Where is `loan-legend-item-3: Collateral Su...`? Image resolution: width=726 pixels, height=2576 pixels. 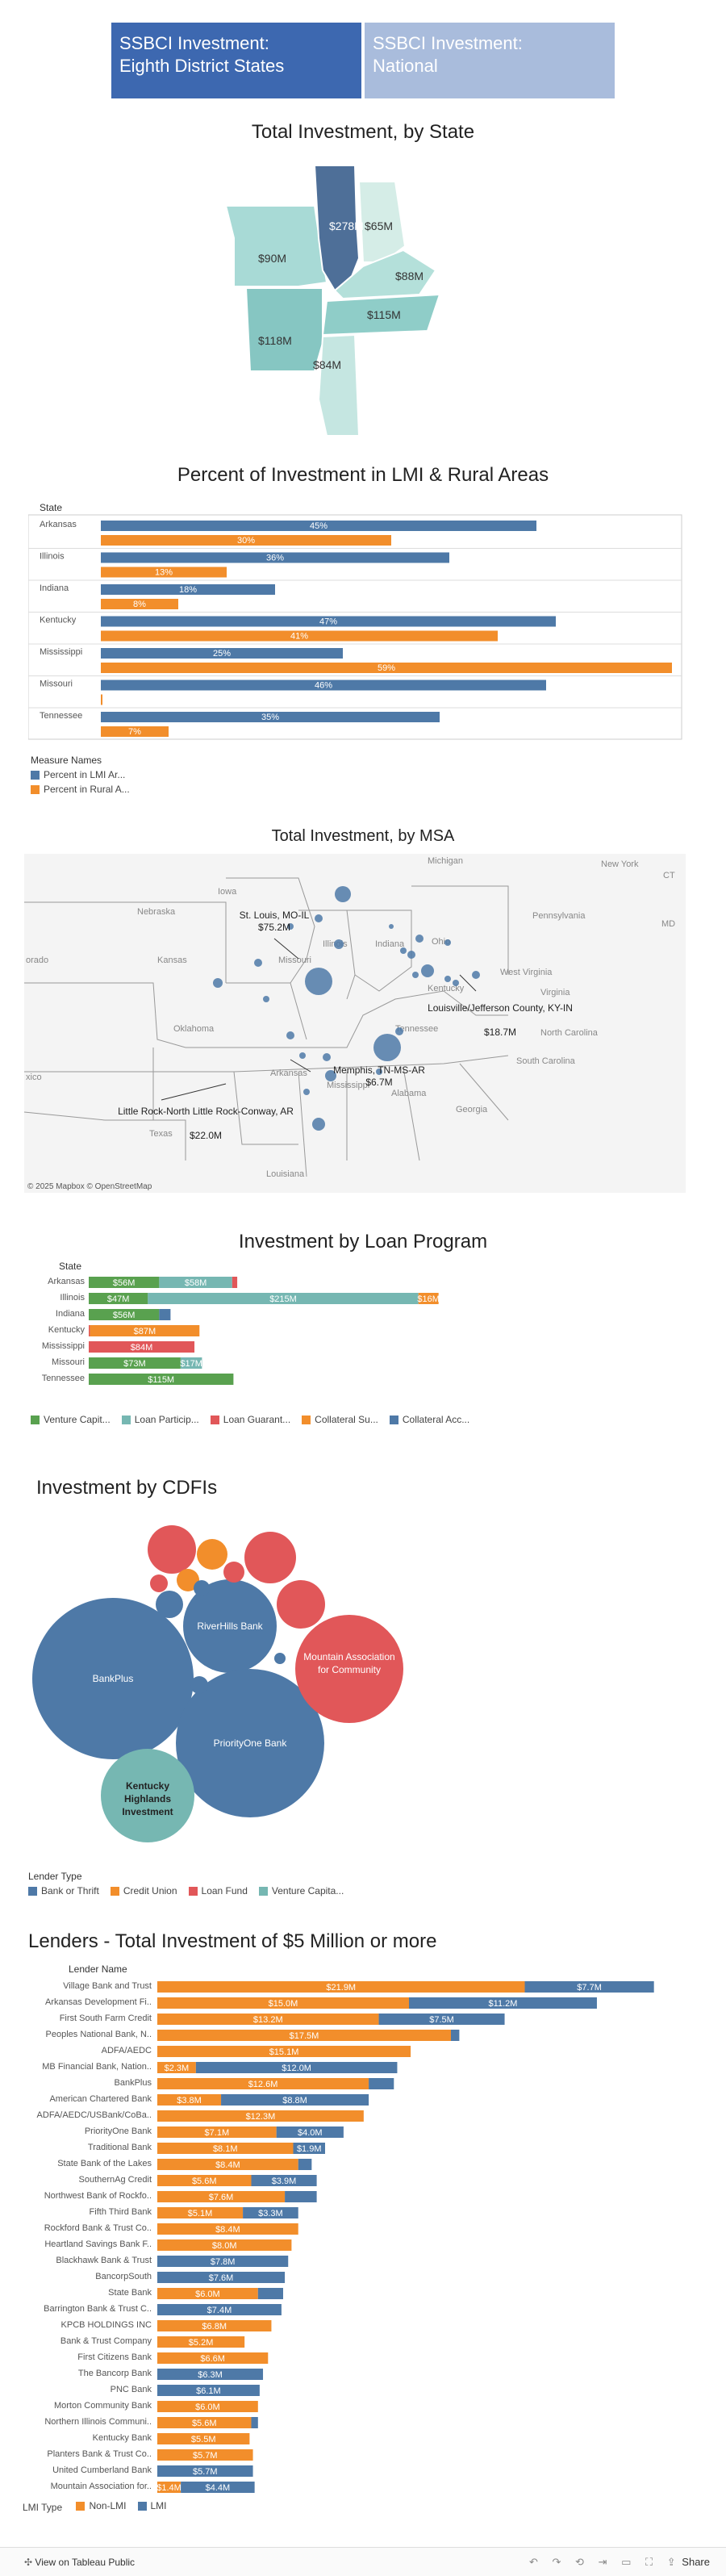
loan-legend-item-3: Collateral Su... is located at coordinates (340, 1419).